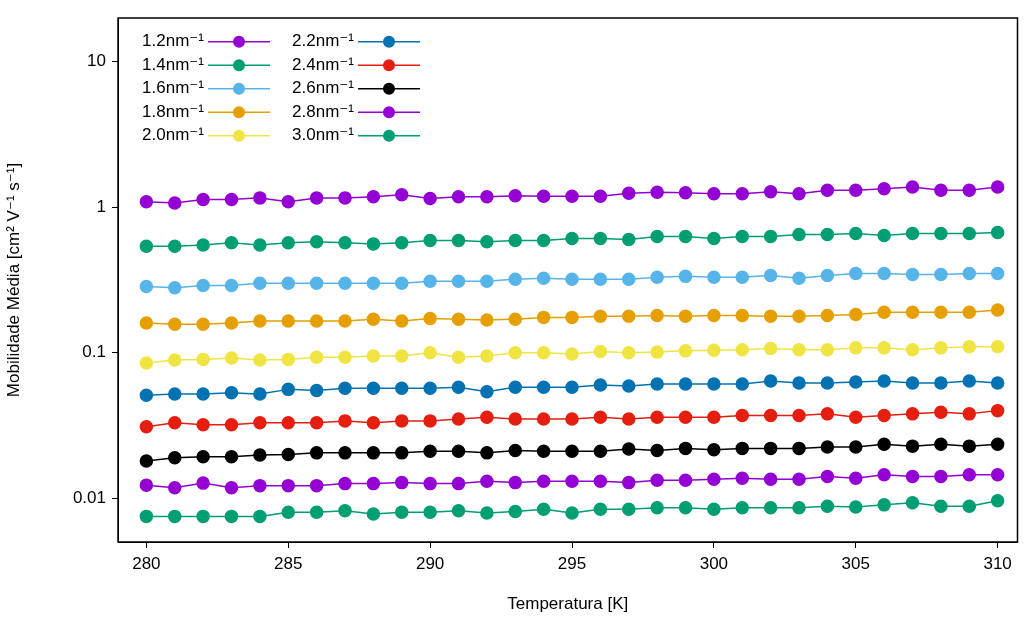 The height and width of the screenshot is (619, 1025). I want to click on legend-label: 2.4nm⁻¹, so click(323, 64).